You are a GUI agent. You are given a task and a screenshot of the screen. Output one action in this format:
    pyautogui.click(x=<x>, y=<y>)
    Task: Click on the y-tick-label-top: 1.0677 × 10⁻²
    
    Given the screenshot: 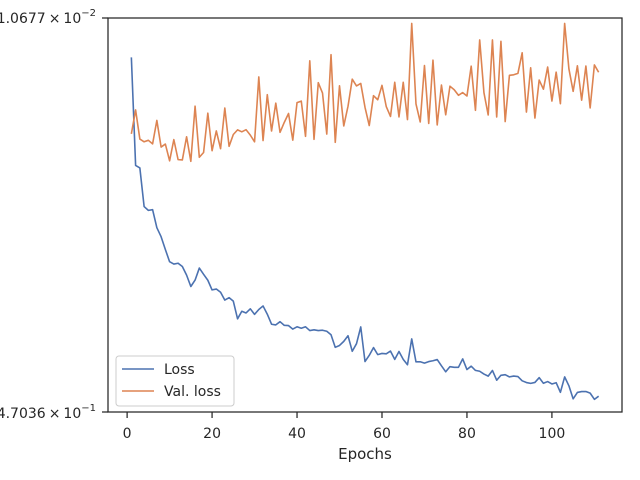 What is the action you would take?
    pyautogui.click(x=48, y=17)
    